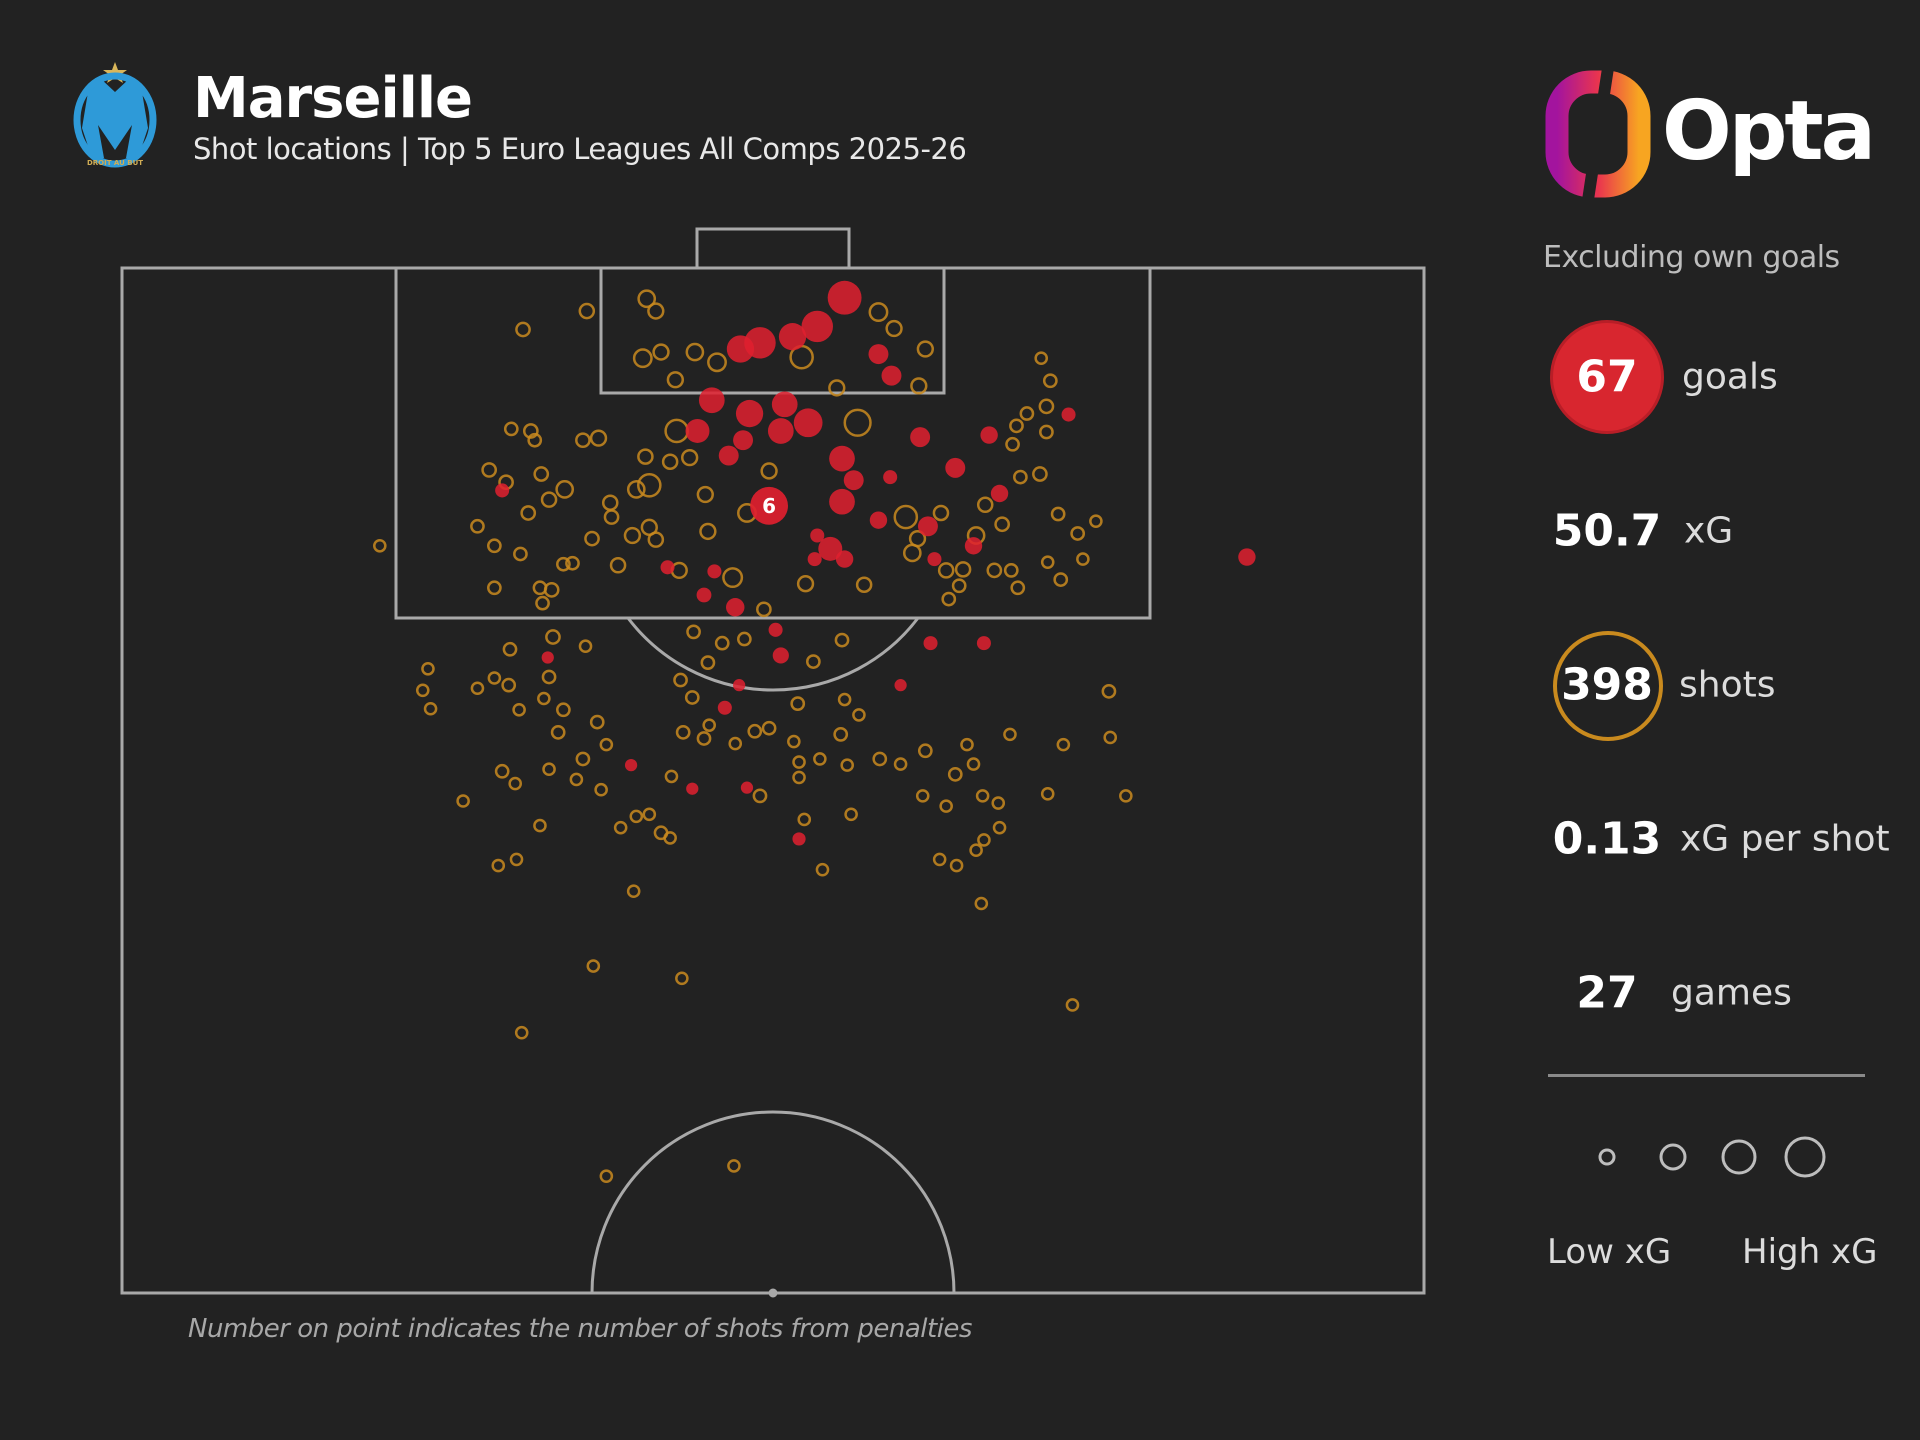  What do you see at coordinates (1706, 1075) in the screenshot?
I see `panel-divider` at bounding box center [1706, 1075].